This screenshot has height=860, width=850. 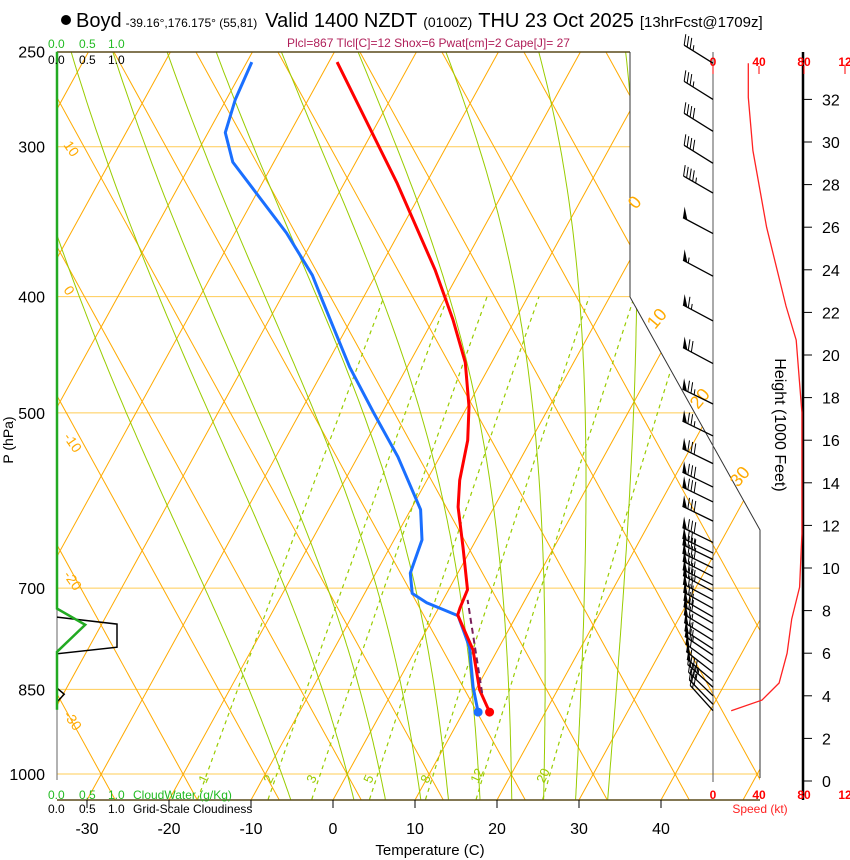 What do you see at coordinates (116, 795) in the screenshot?
I see `cloudwater-scale-bottom-1: 1.0` at bounding box center [116, 795].